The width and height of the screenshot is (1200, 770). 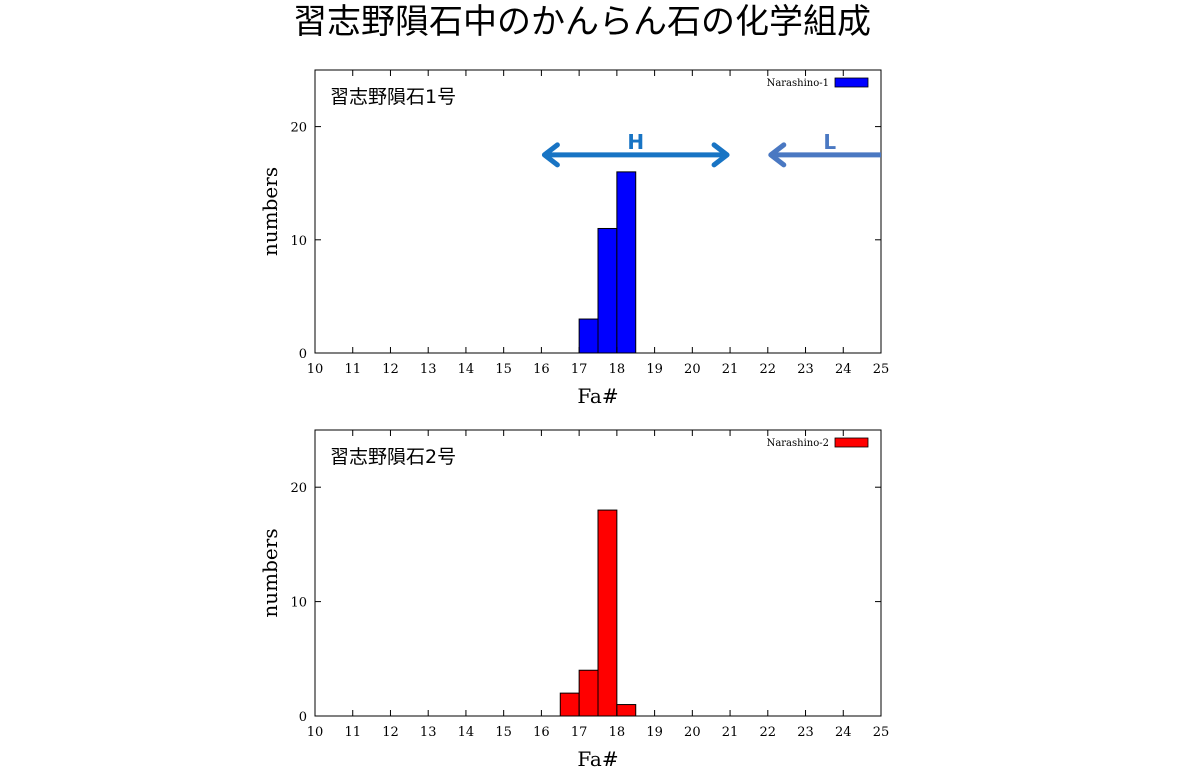 I want to click on panel-label: 習志野隕石2号, so click(x=393, y=457).